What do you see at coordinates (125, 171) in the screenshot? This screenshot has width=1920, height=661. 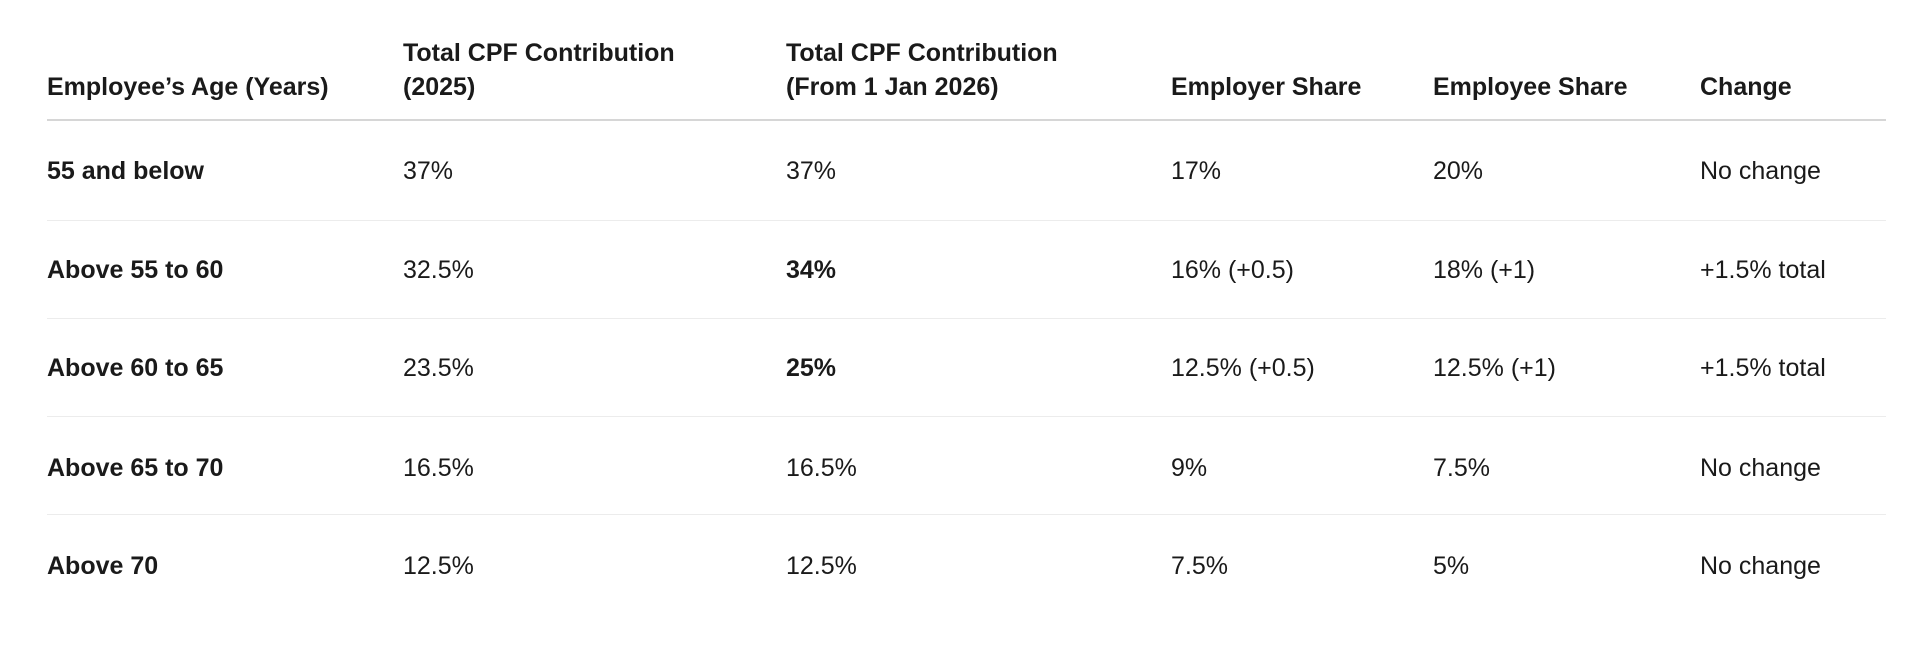 I see `row-label: 55 and below` at bounding box center [125, 171].